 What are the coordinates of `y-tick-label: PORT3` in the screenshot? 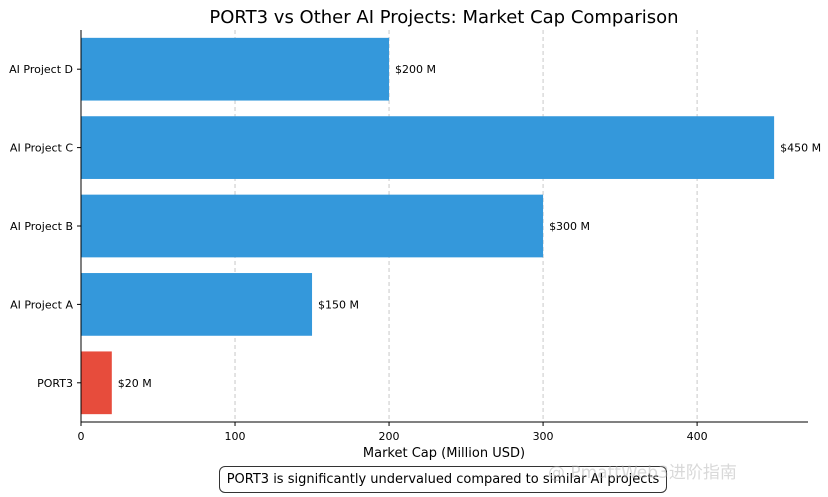 It's located at (55, 383).